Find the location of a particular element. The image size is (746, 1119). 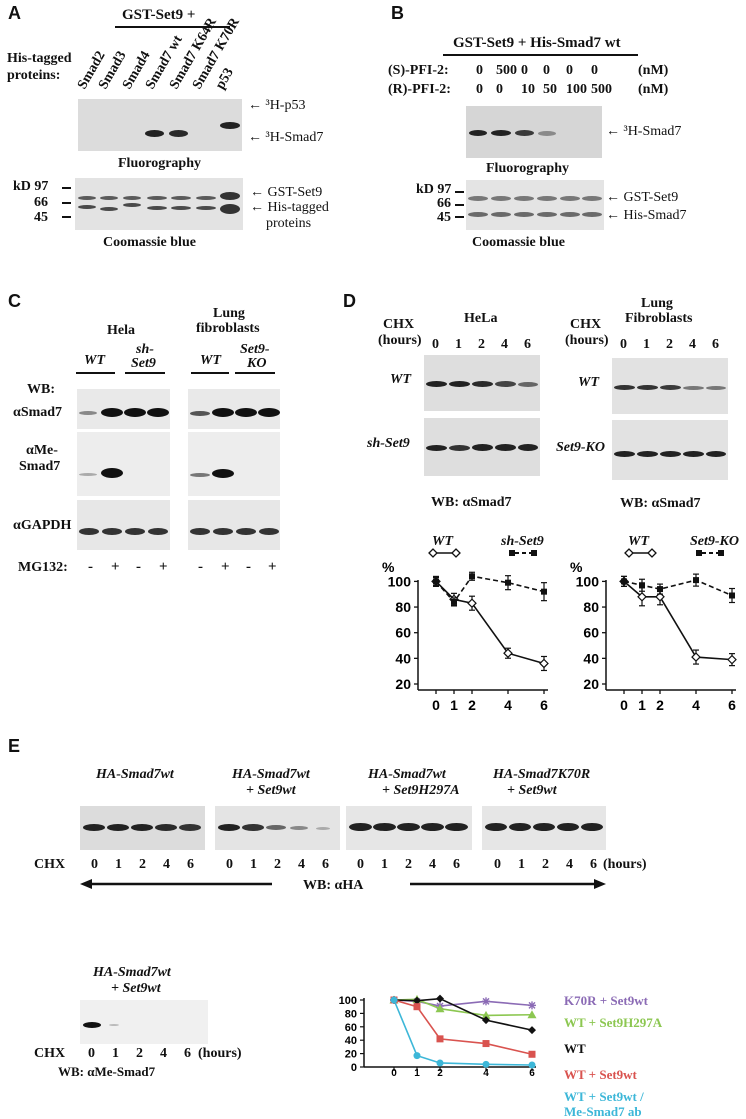

lane-label: p53 is located at coordinates (225, 78).